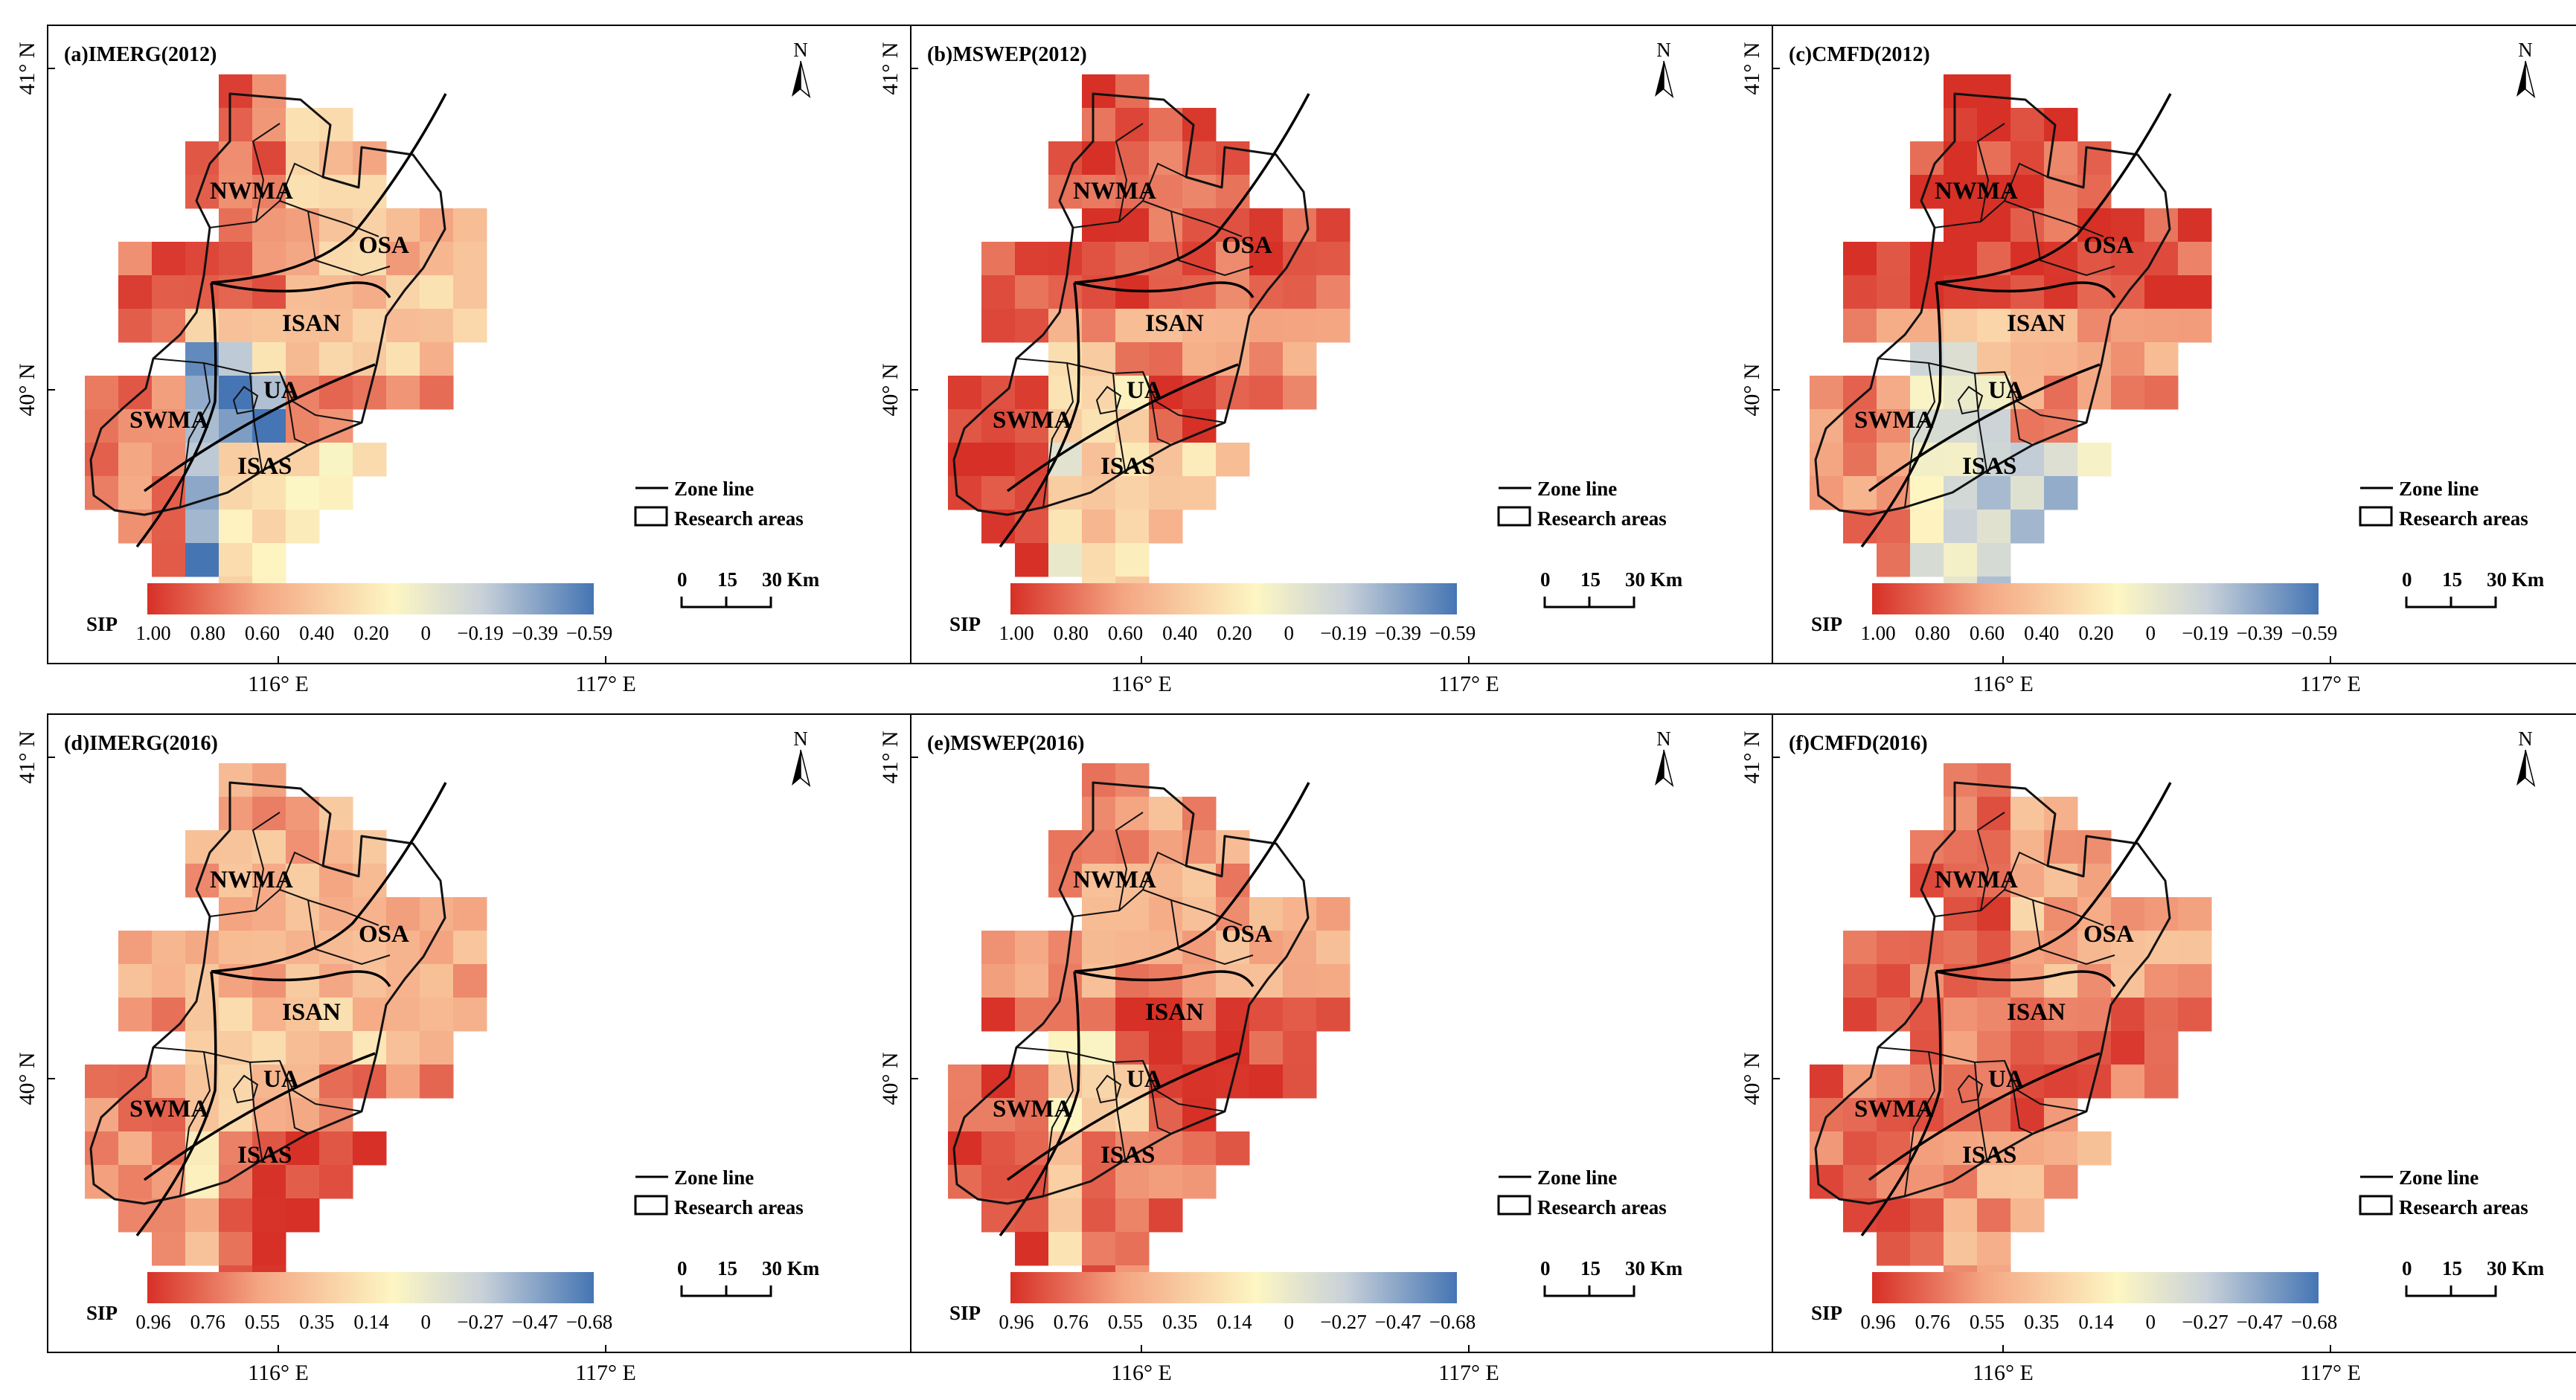  What do you see at coordinates (2444, 1192) in the screenshot?
I see `map-legend: Zone line Research areas` at bounding box center [2444, 1192].